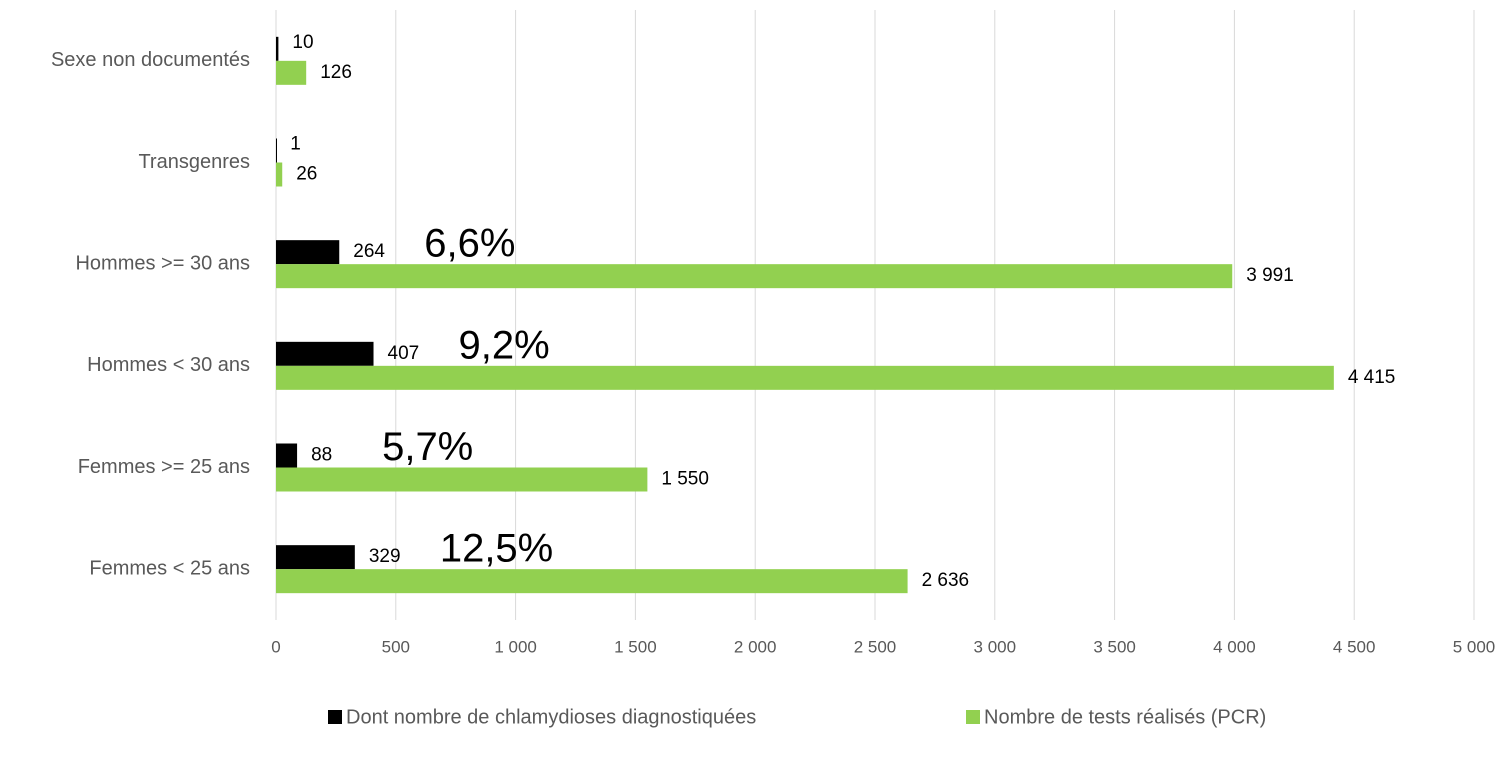  Describe the element at coordinates (168, 365) in the screenshot. I see `category-label: Hommes < 30 ans` at that location.